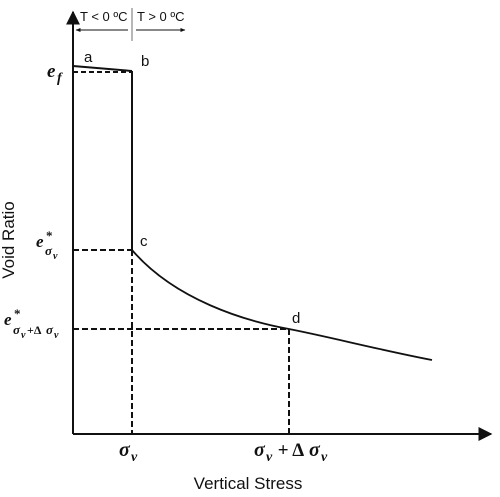 The height and width of the screenshot is (497, 500). Describe the element at coordinates (51, 71) in the screenshot. I see `ef-base: e` at that location.